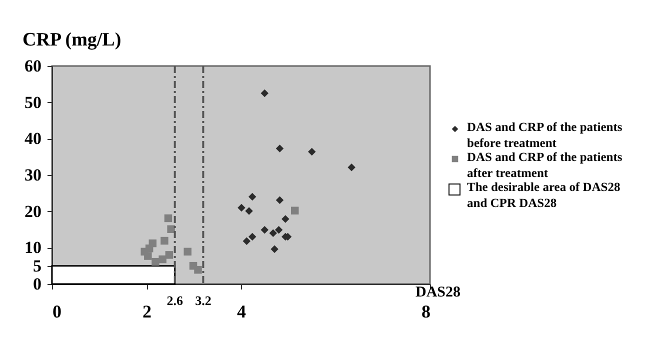  What do you see at coordinates (57, 312) in the screenshot?
I see `x-tick-label: 0` at bounding box center [57, 312].